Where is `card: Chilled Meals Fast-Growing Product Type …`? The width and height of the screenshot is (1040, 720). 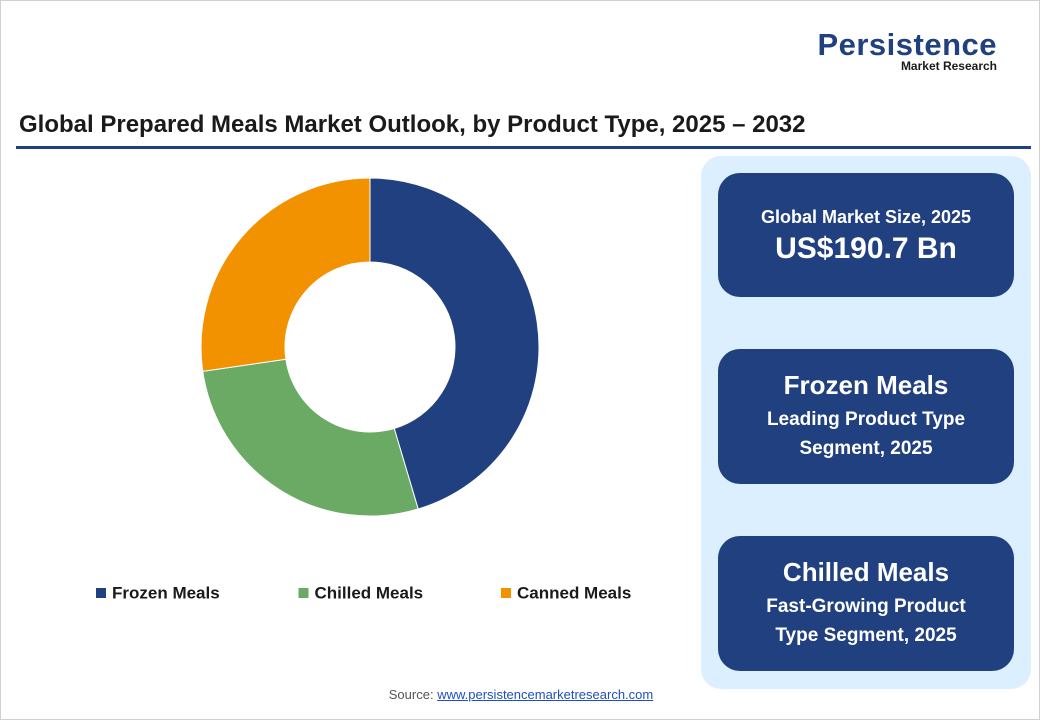 card: Chilled Meals Fast-Growing Product Type … is located at coordinates (866, 603).